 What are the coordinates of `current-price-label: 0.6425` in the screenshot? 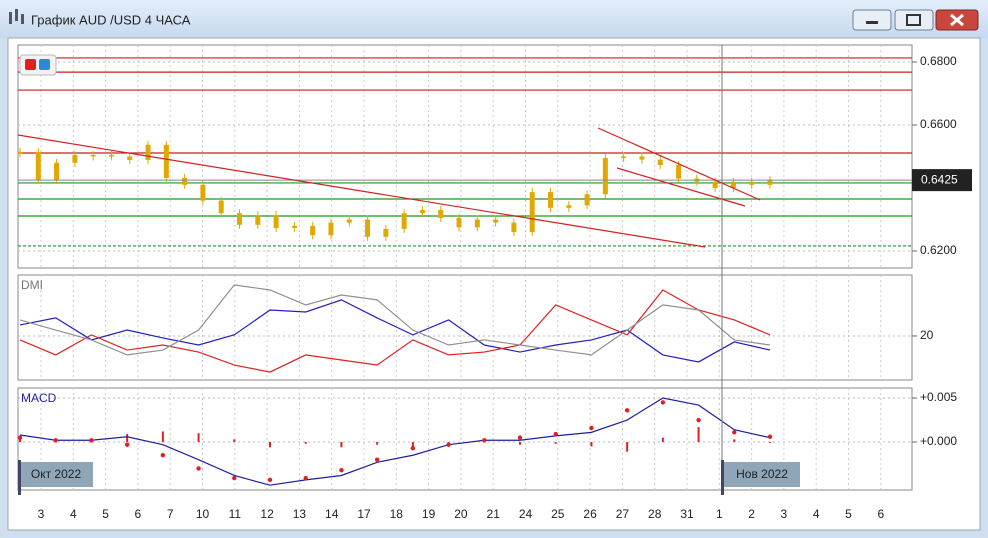 It's located at (939, 179).